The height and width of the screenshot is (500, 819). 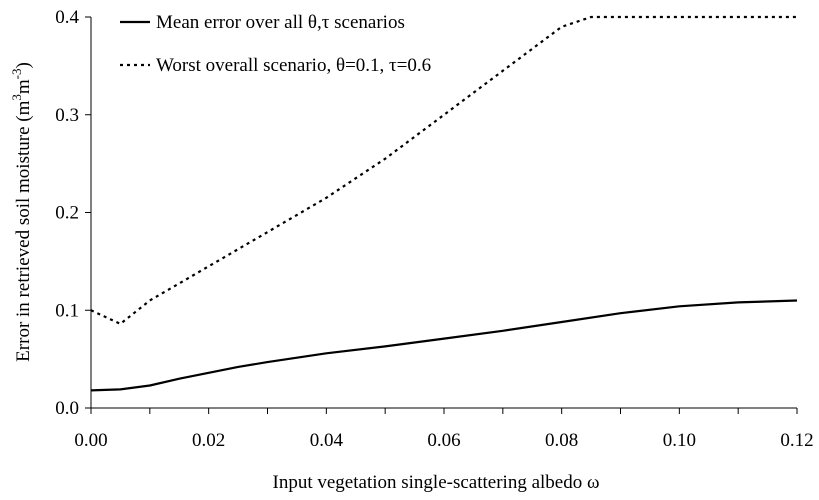 I want to click on x-ticks: 0.00 0.02 0.04 0.06 0.08 0.10 0.12, so click(x=444, y=429).